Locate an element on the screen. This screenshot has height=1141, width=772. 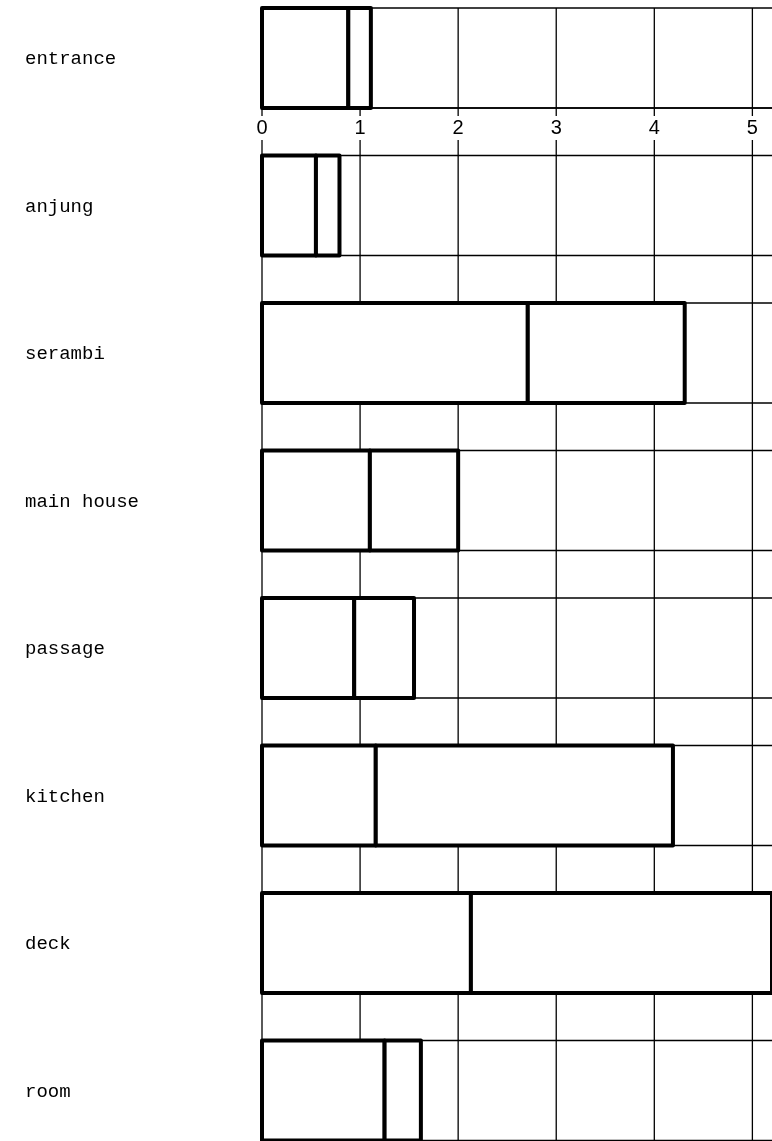
x-tick-label: 1 is located at coordinates (360, 127).